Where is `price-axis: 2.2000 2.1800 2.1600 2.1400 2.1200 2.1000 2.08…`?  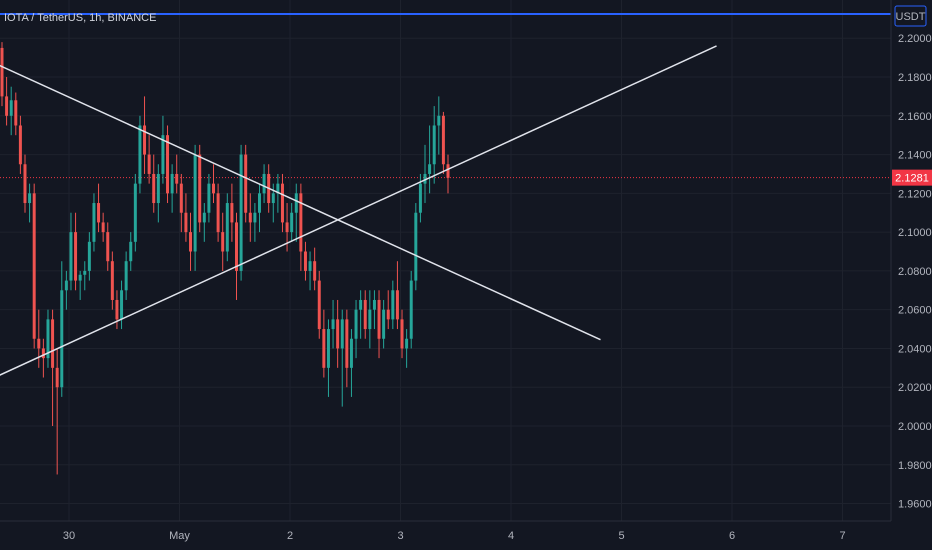
price-axis: 2.2000 2.1800 2.1600 2.1400 2.1200 2.1000 2.08… is located at coordinates (915, 271).